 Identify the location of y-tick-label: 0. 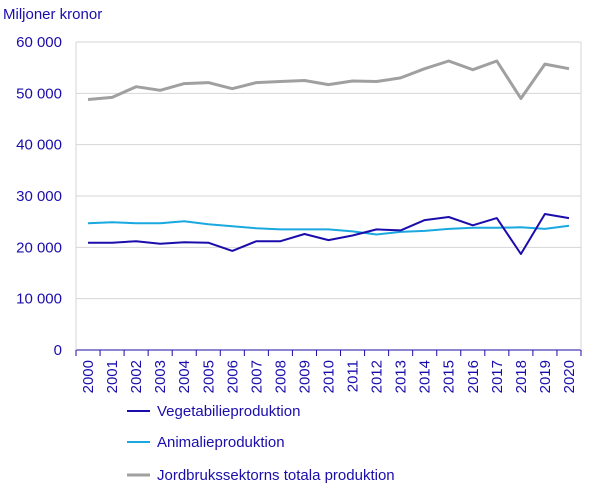
(58, 350).